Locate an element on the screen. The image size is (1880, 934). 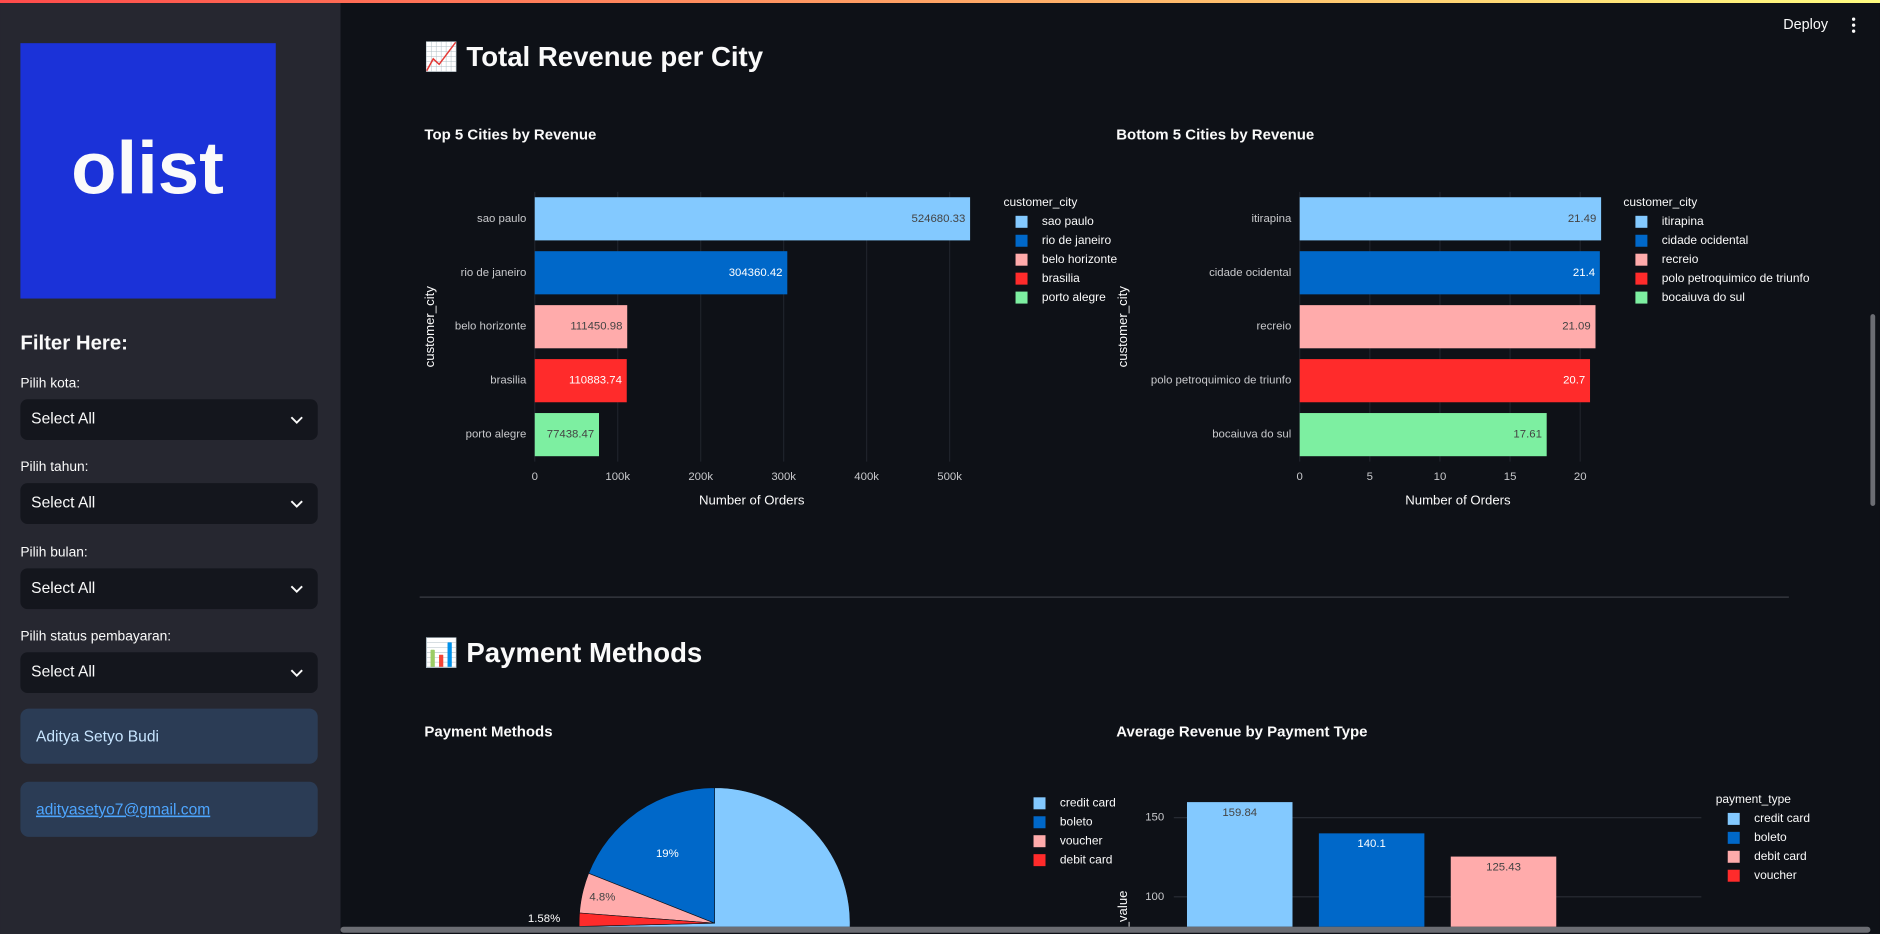
value-label: 17.61 is located at coordinates (1527, 435).